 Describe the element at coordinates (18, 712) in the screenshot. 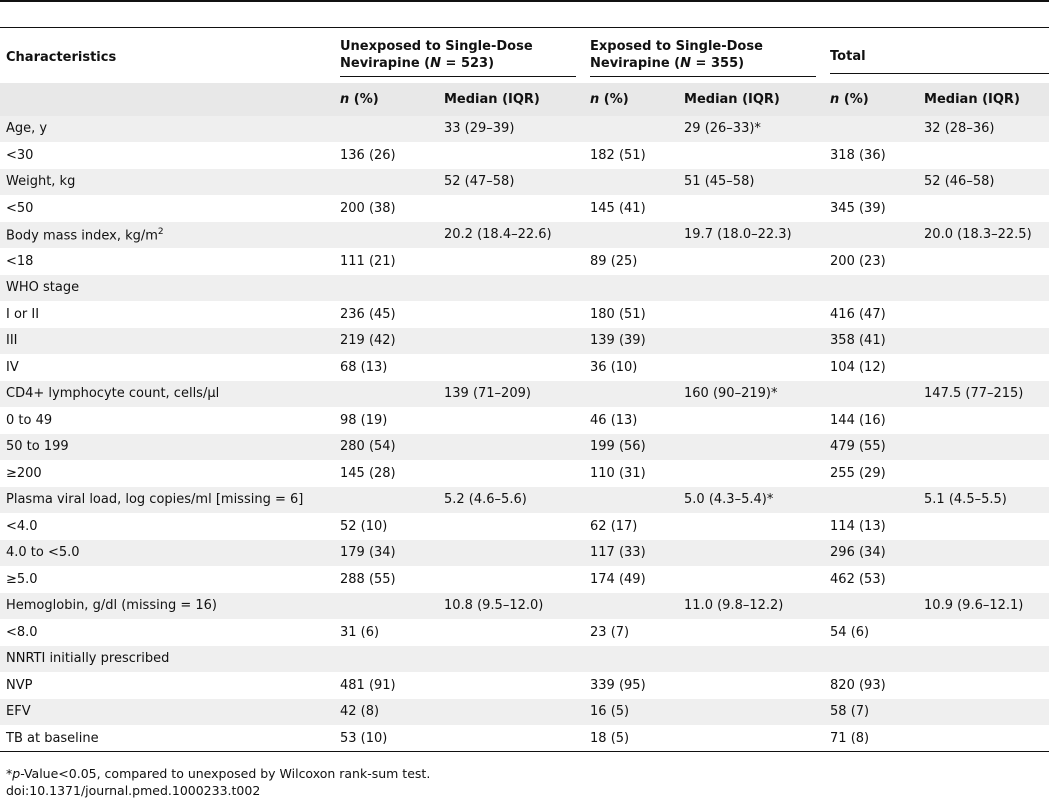

I see `row-label: EFV` at that location.